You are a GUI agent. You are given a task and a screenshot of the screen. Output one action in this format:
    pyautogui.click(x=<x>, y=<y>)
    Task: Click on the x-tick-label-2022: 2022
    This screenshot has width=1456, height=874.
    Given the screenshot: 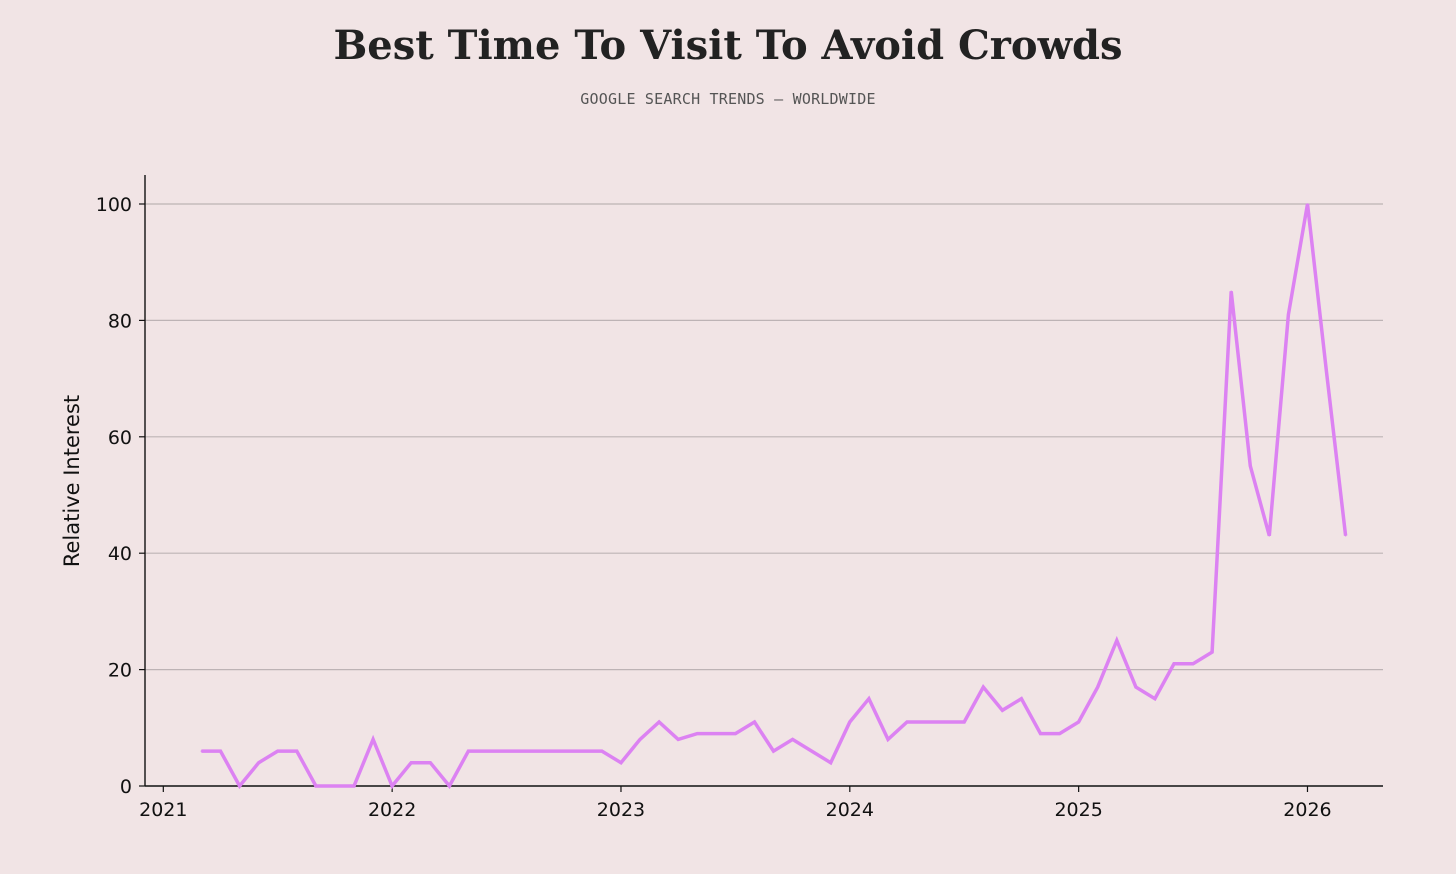 What is the action you would take?
    pyautogui.click(x=392, y=810)
    